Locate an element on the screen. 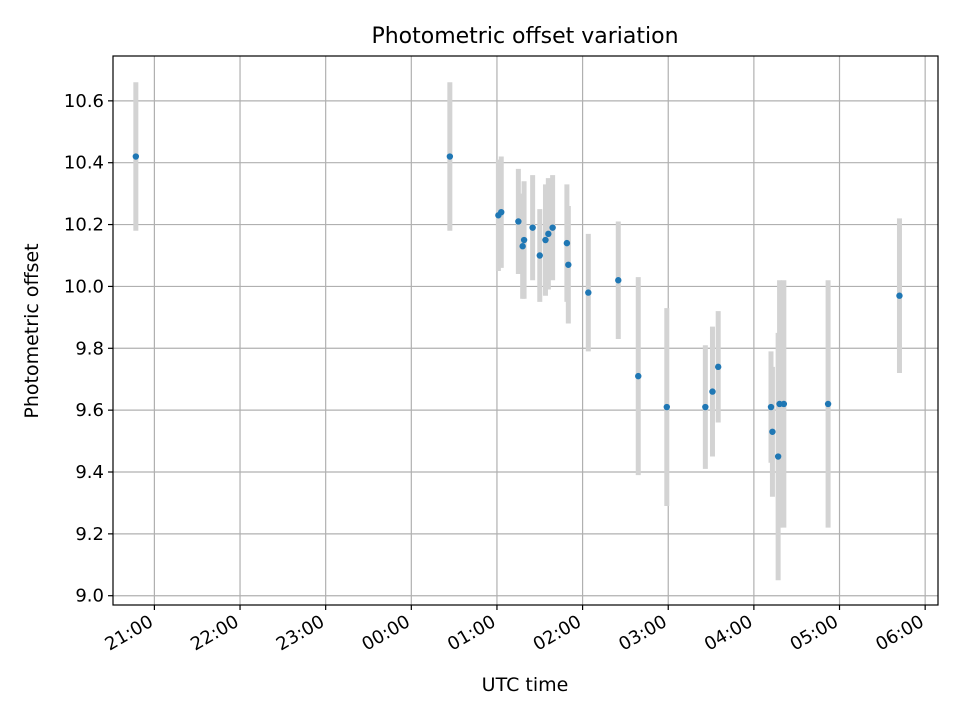 This screenshot has width=960, height=720. y-tick-label: 10.6 is located at coordinates (84, 101).